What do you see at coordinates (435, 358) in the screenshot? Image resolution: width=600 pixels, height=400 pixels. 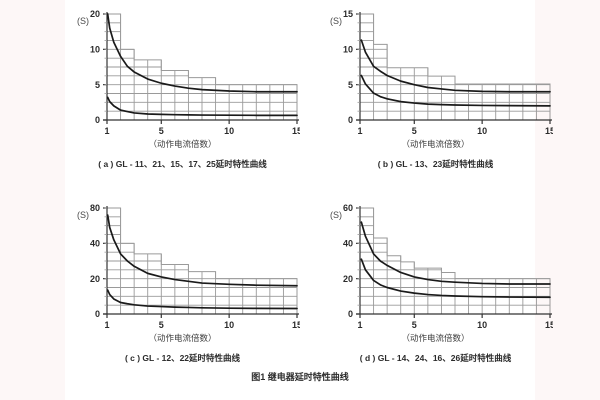 I see `panel-caption-d: ( d ) GL - 14、24、16、26延时特性曲线` at bounding box center [435, 358].